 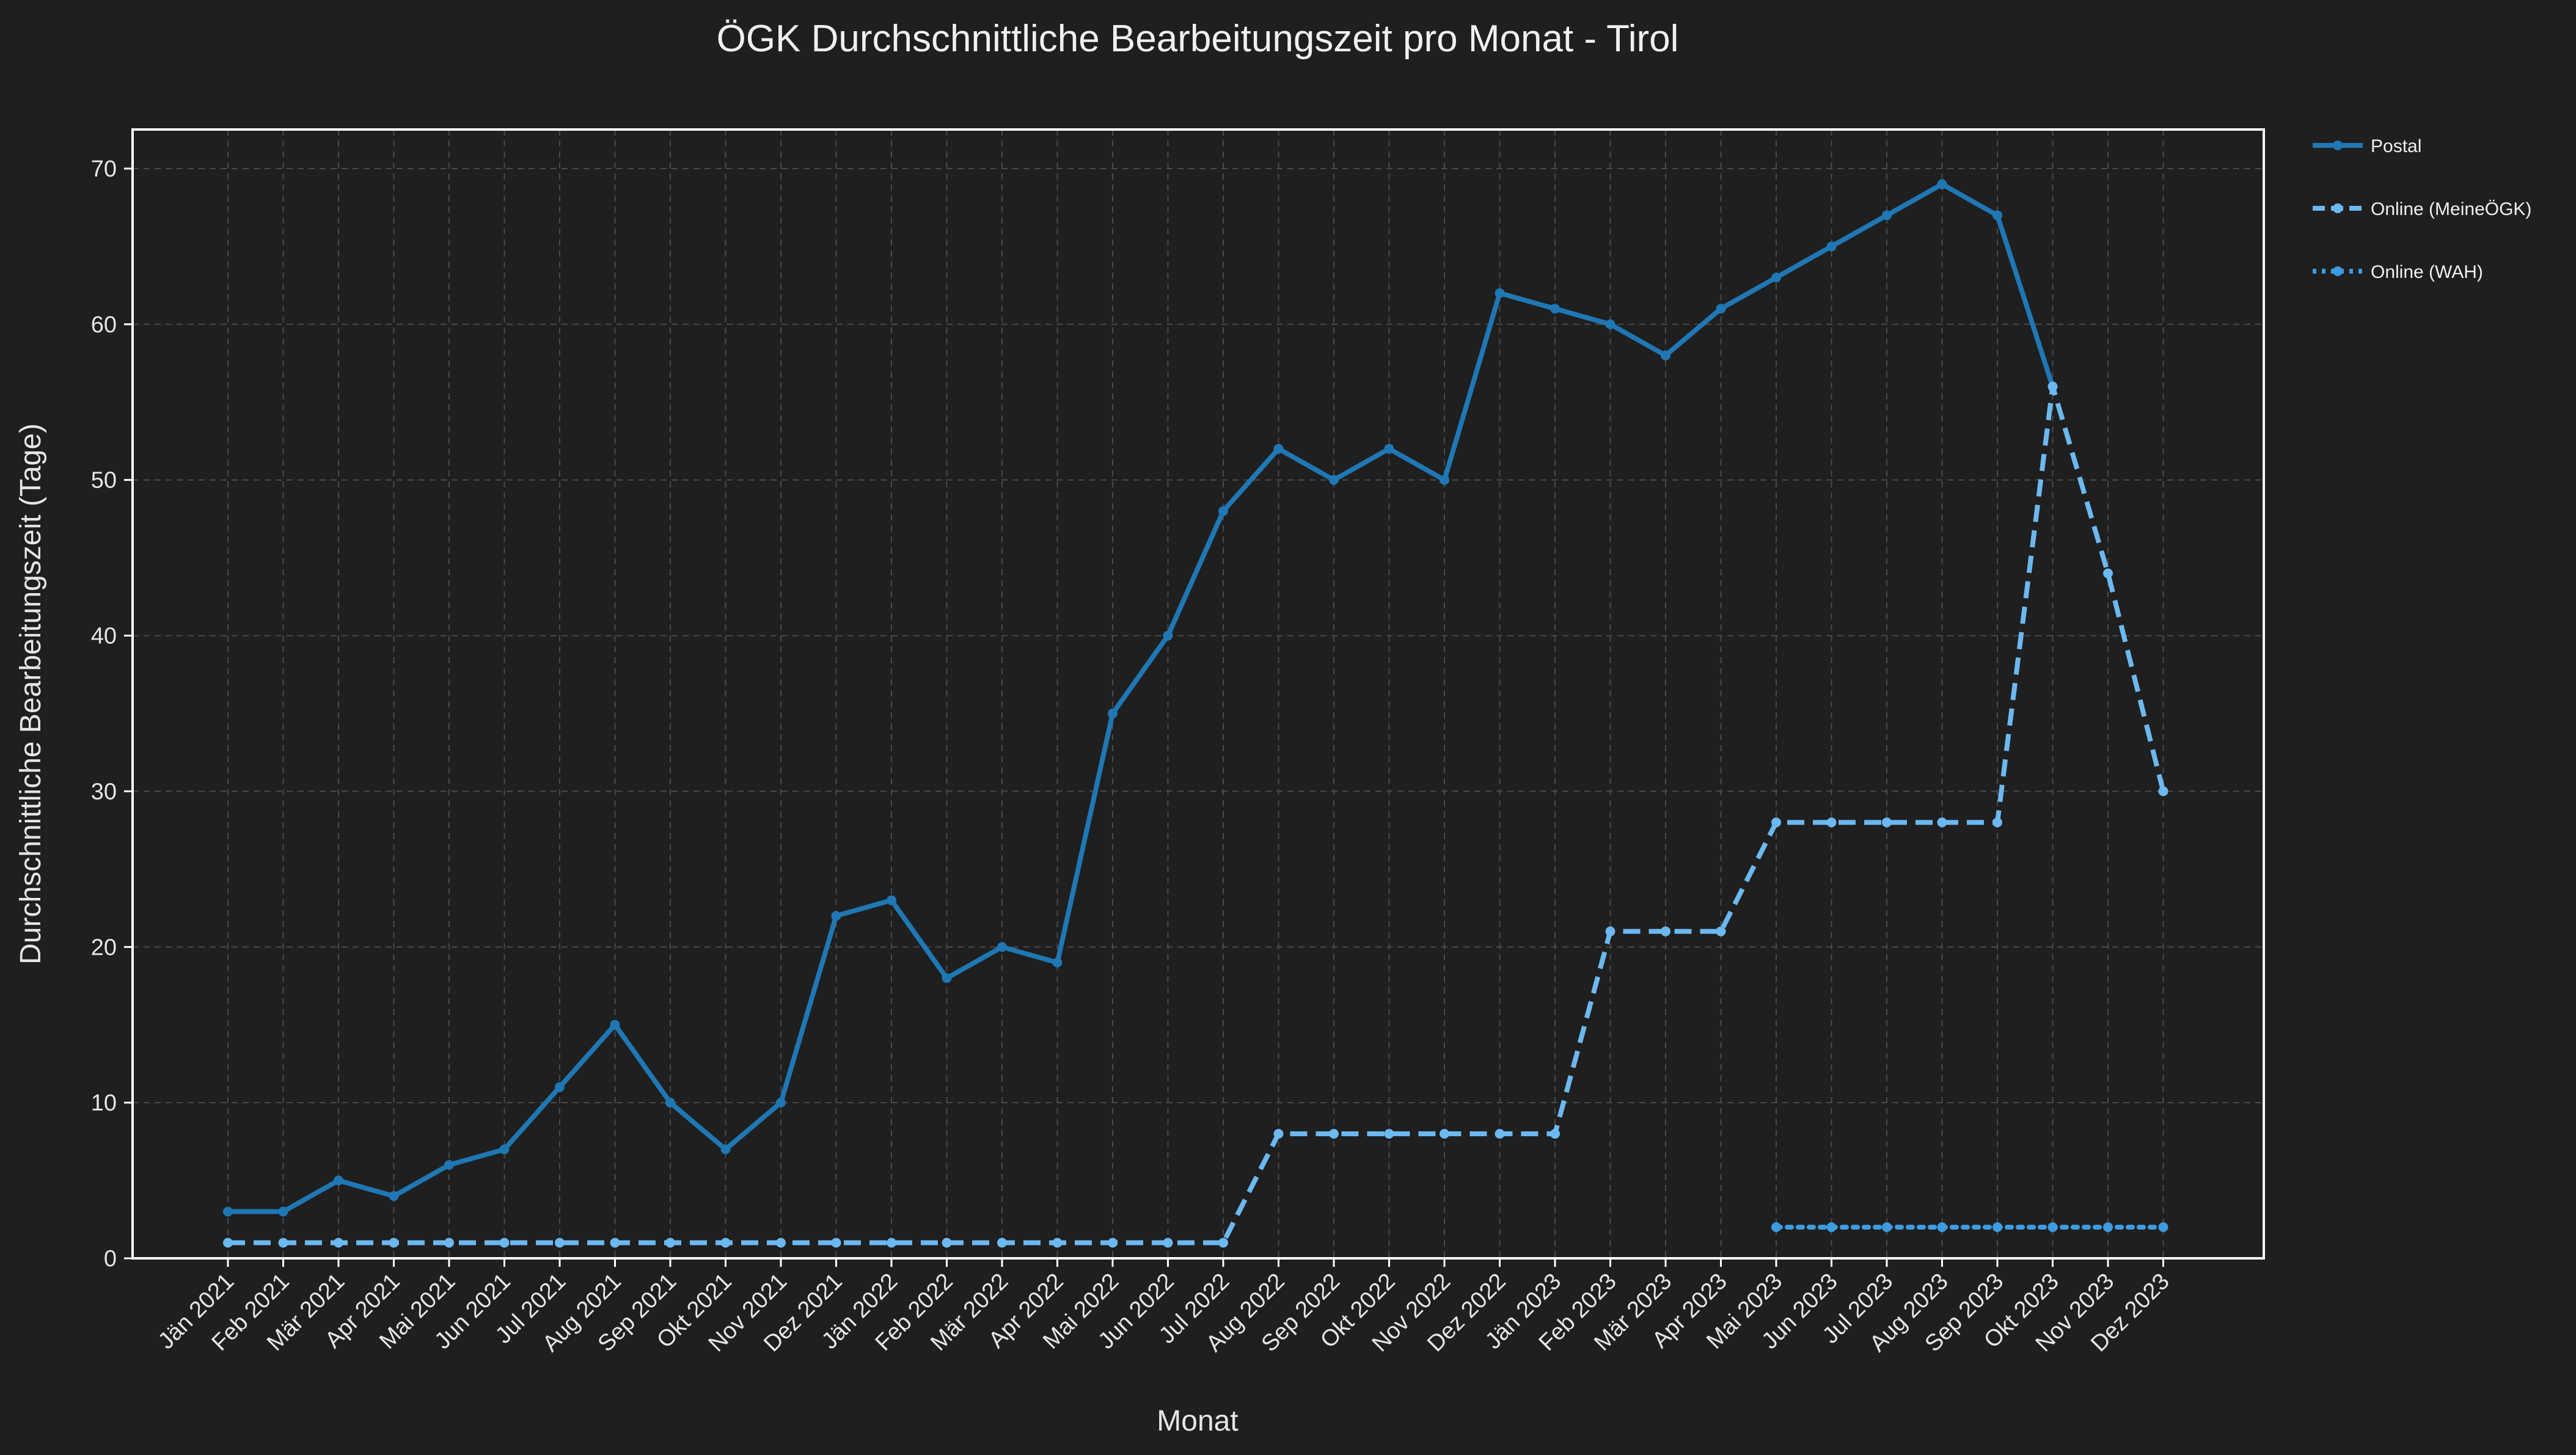 I want to click on y-tick-label: 0, so click(x=110, y=1259).